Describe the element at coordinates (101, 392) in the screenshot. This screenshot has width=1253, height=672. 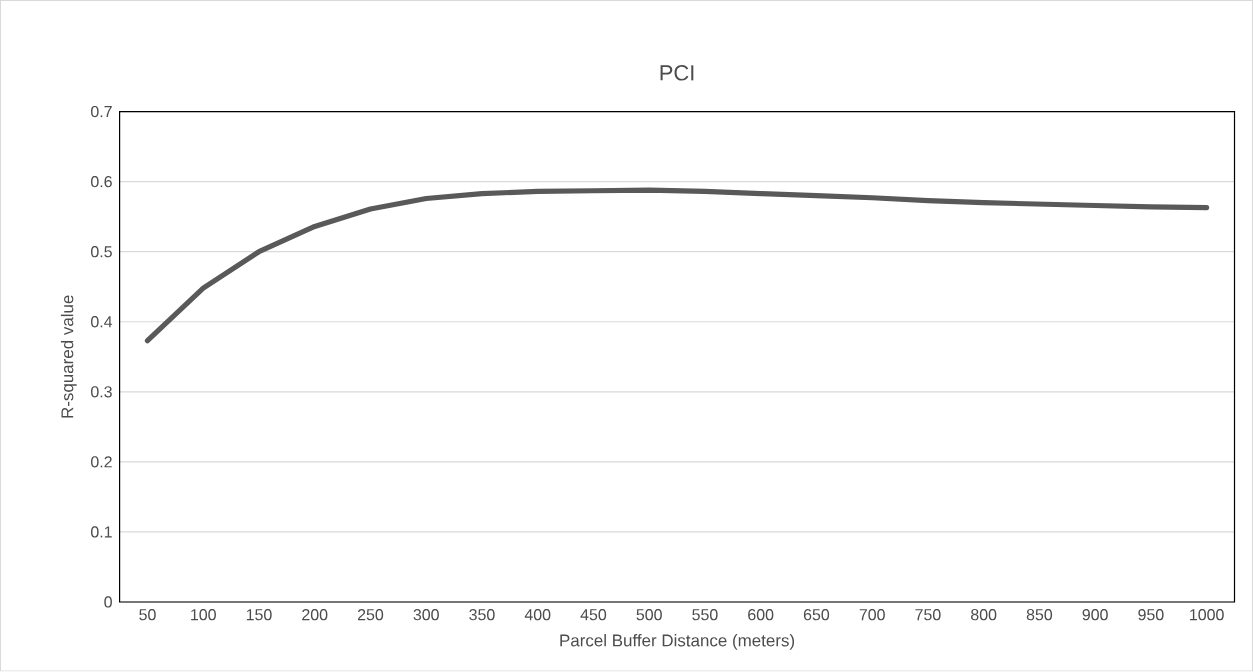
I see `y-tick-label: 0.3` at that location.